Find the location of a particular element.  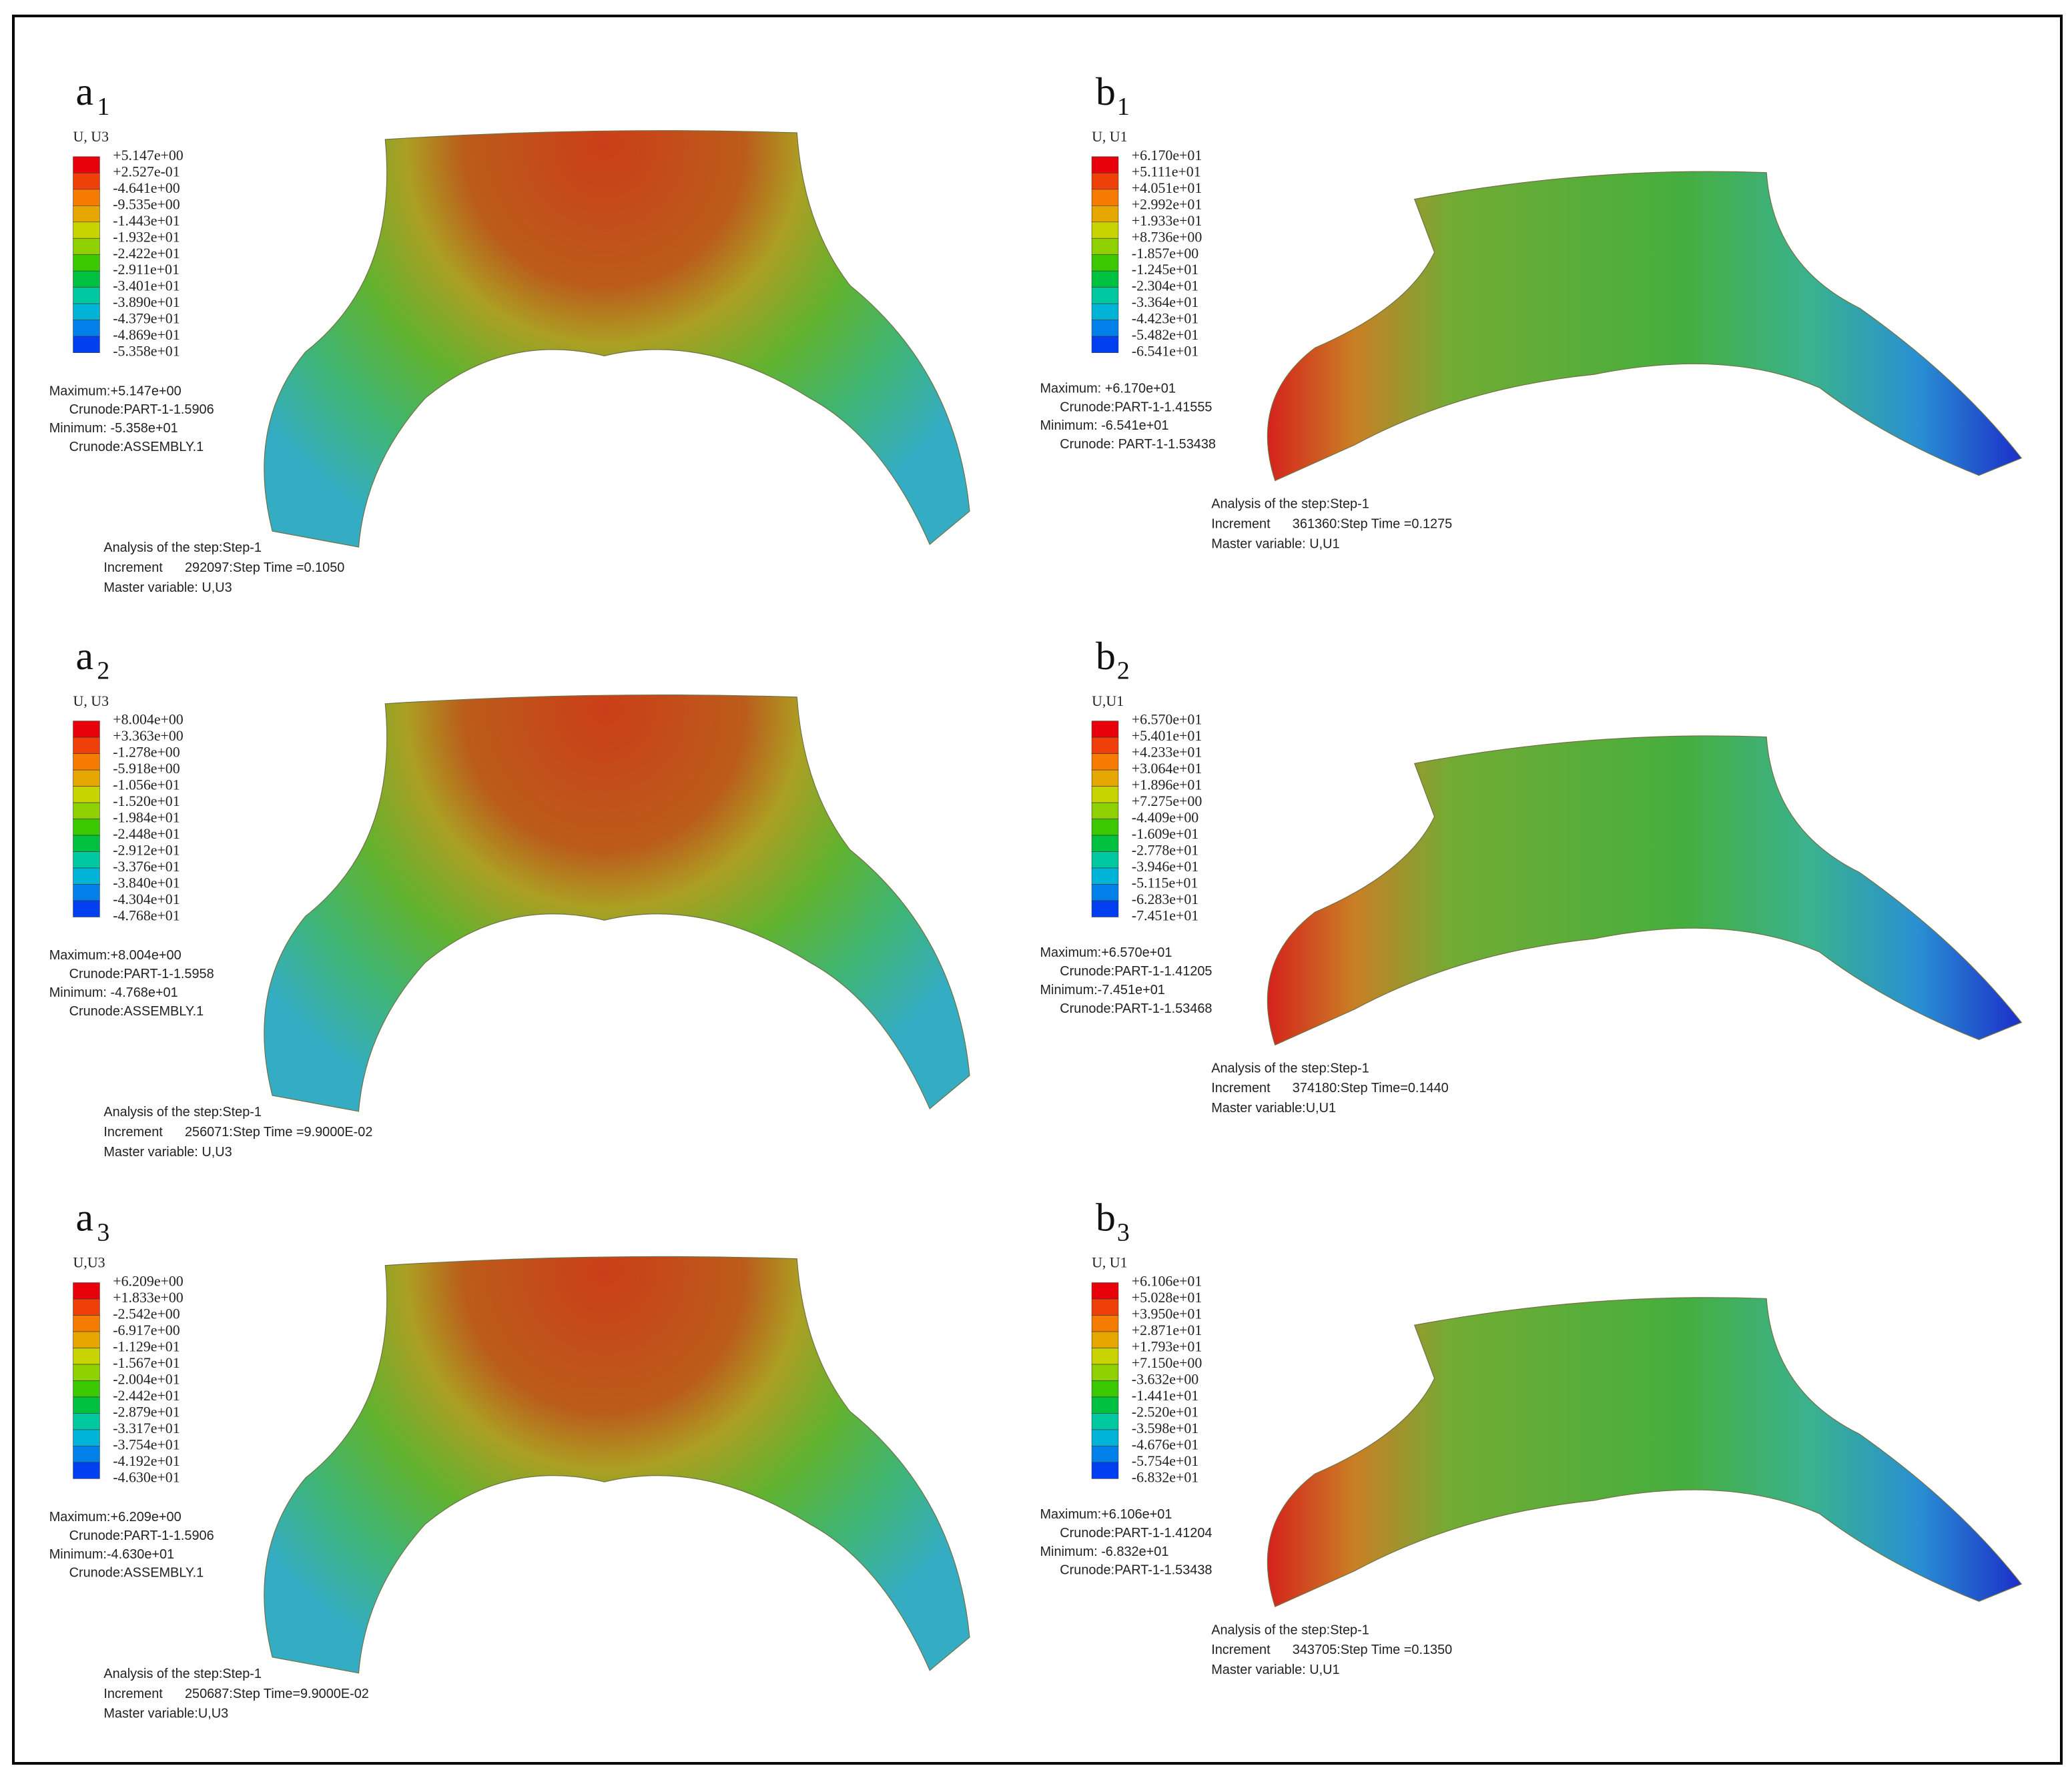

legend-label: -9.535e+00 is located at coordinates (146, 203).